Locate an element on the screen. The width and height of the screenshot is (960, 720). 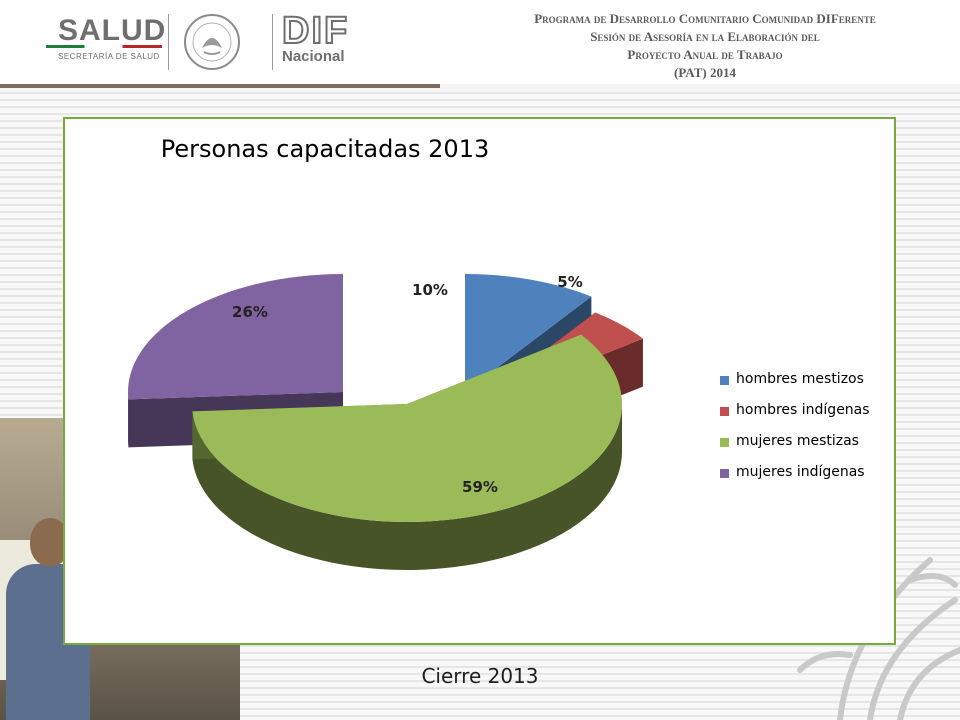
legend-label: mujeres mestizas is located at coordinates (797, 441).